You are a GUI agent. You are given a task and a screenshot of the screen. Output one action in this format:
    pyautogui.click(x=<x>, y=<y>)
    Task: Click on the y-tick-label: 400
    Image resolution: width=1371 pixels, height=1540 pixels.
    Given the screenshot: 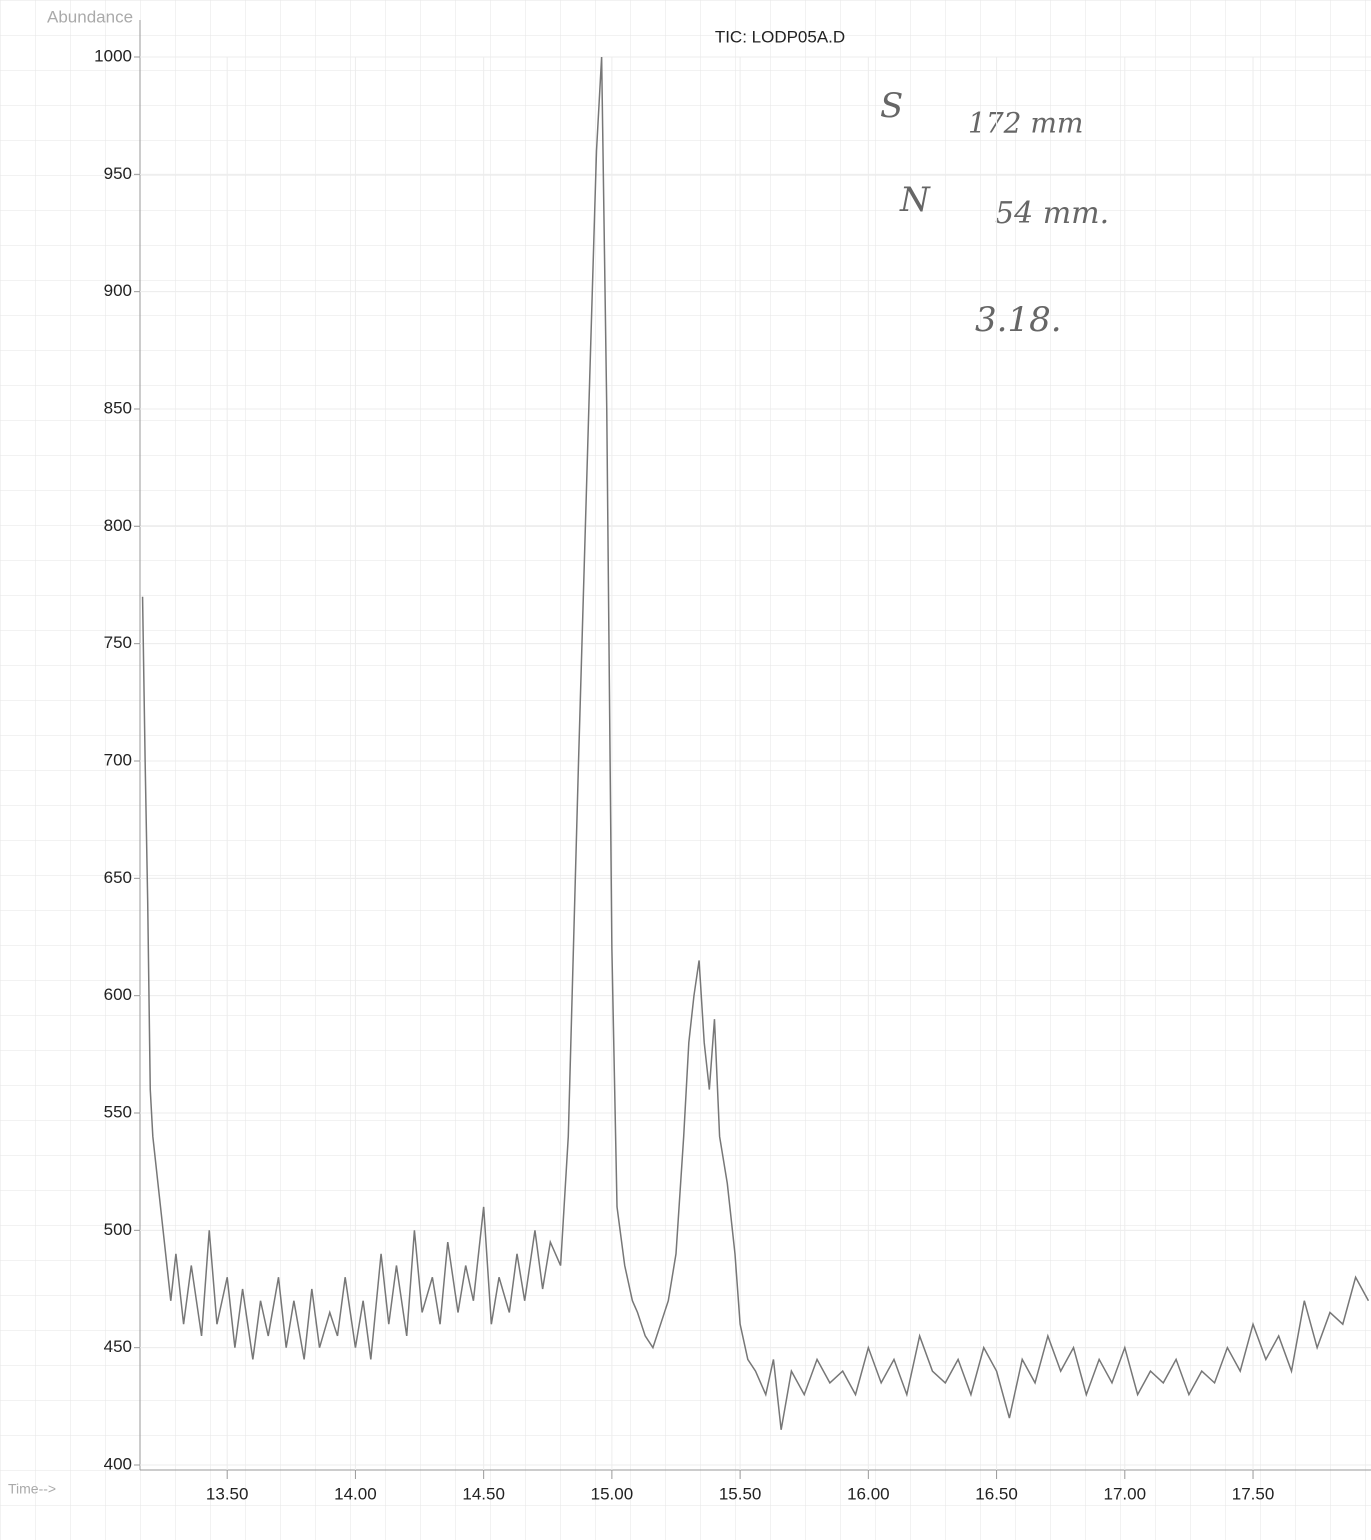 What is the action you would take?
    pyautogui.click(x=118, y=1463)
    